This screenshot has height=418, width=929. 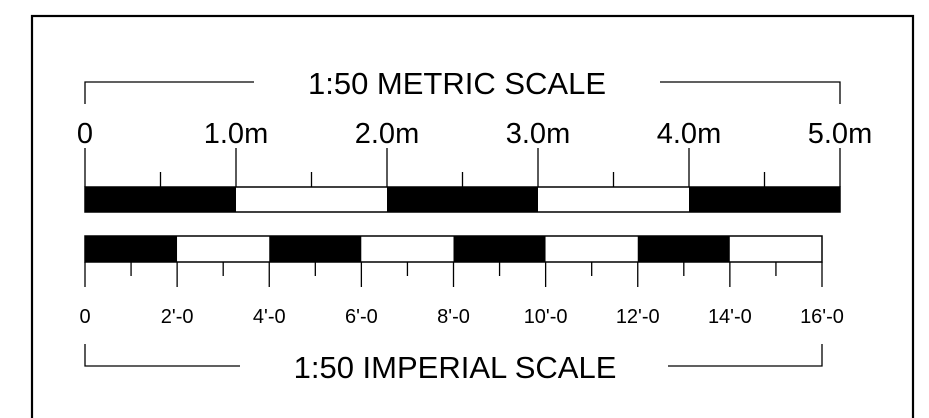 I want to click on imperial-tick-label: 10'-0, so click(x=546, y=317).